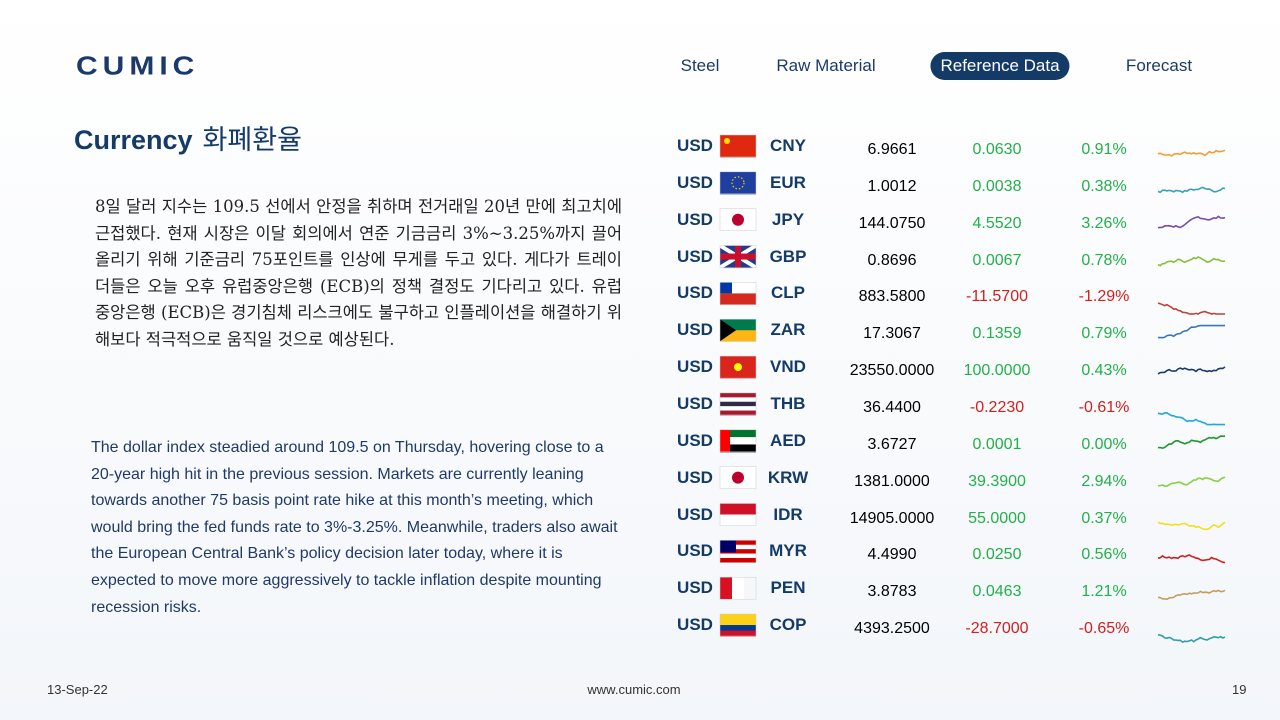 The height and width of the screenshot is (720, 1280). I want to click on change-pct: 1.21%, so click(1104, 592).